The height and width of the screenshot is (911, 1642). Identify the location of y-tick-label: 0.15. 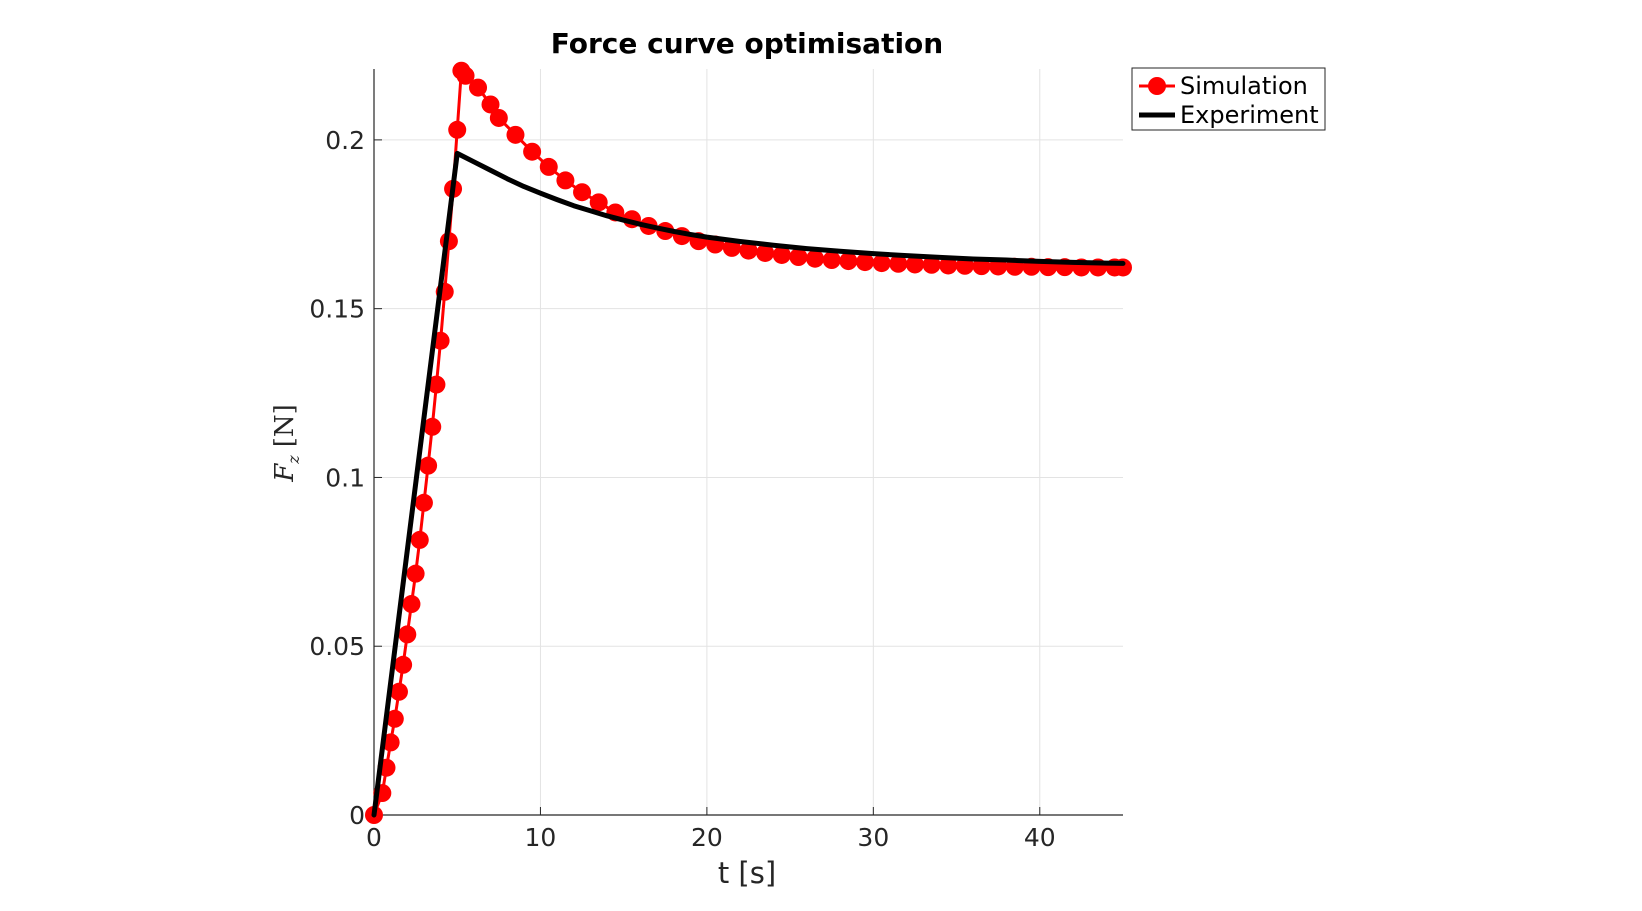
(337, 309).